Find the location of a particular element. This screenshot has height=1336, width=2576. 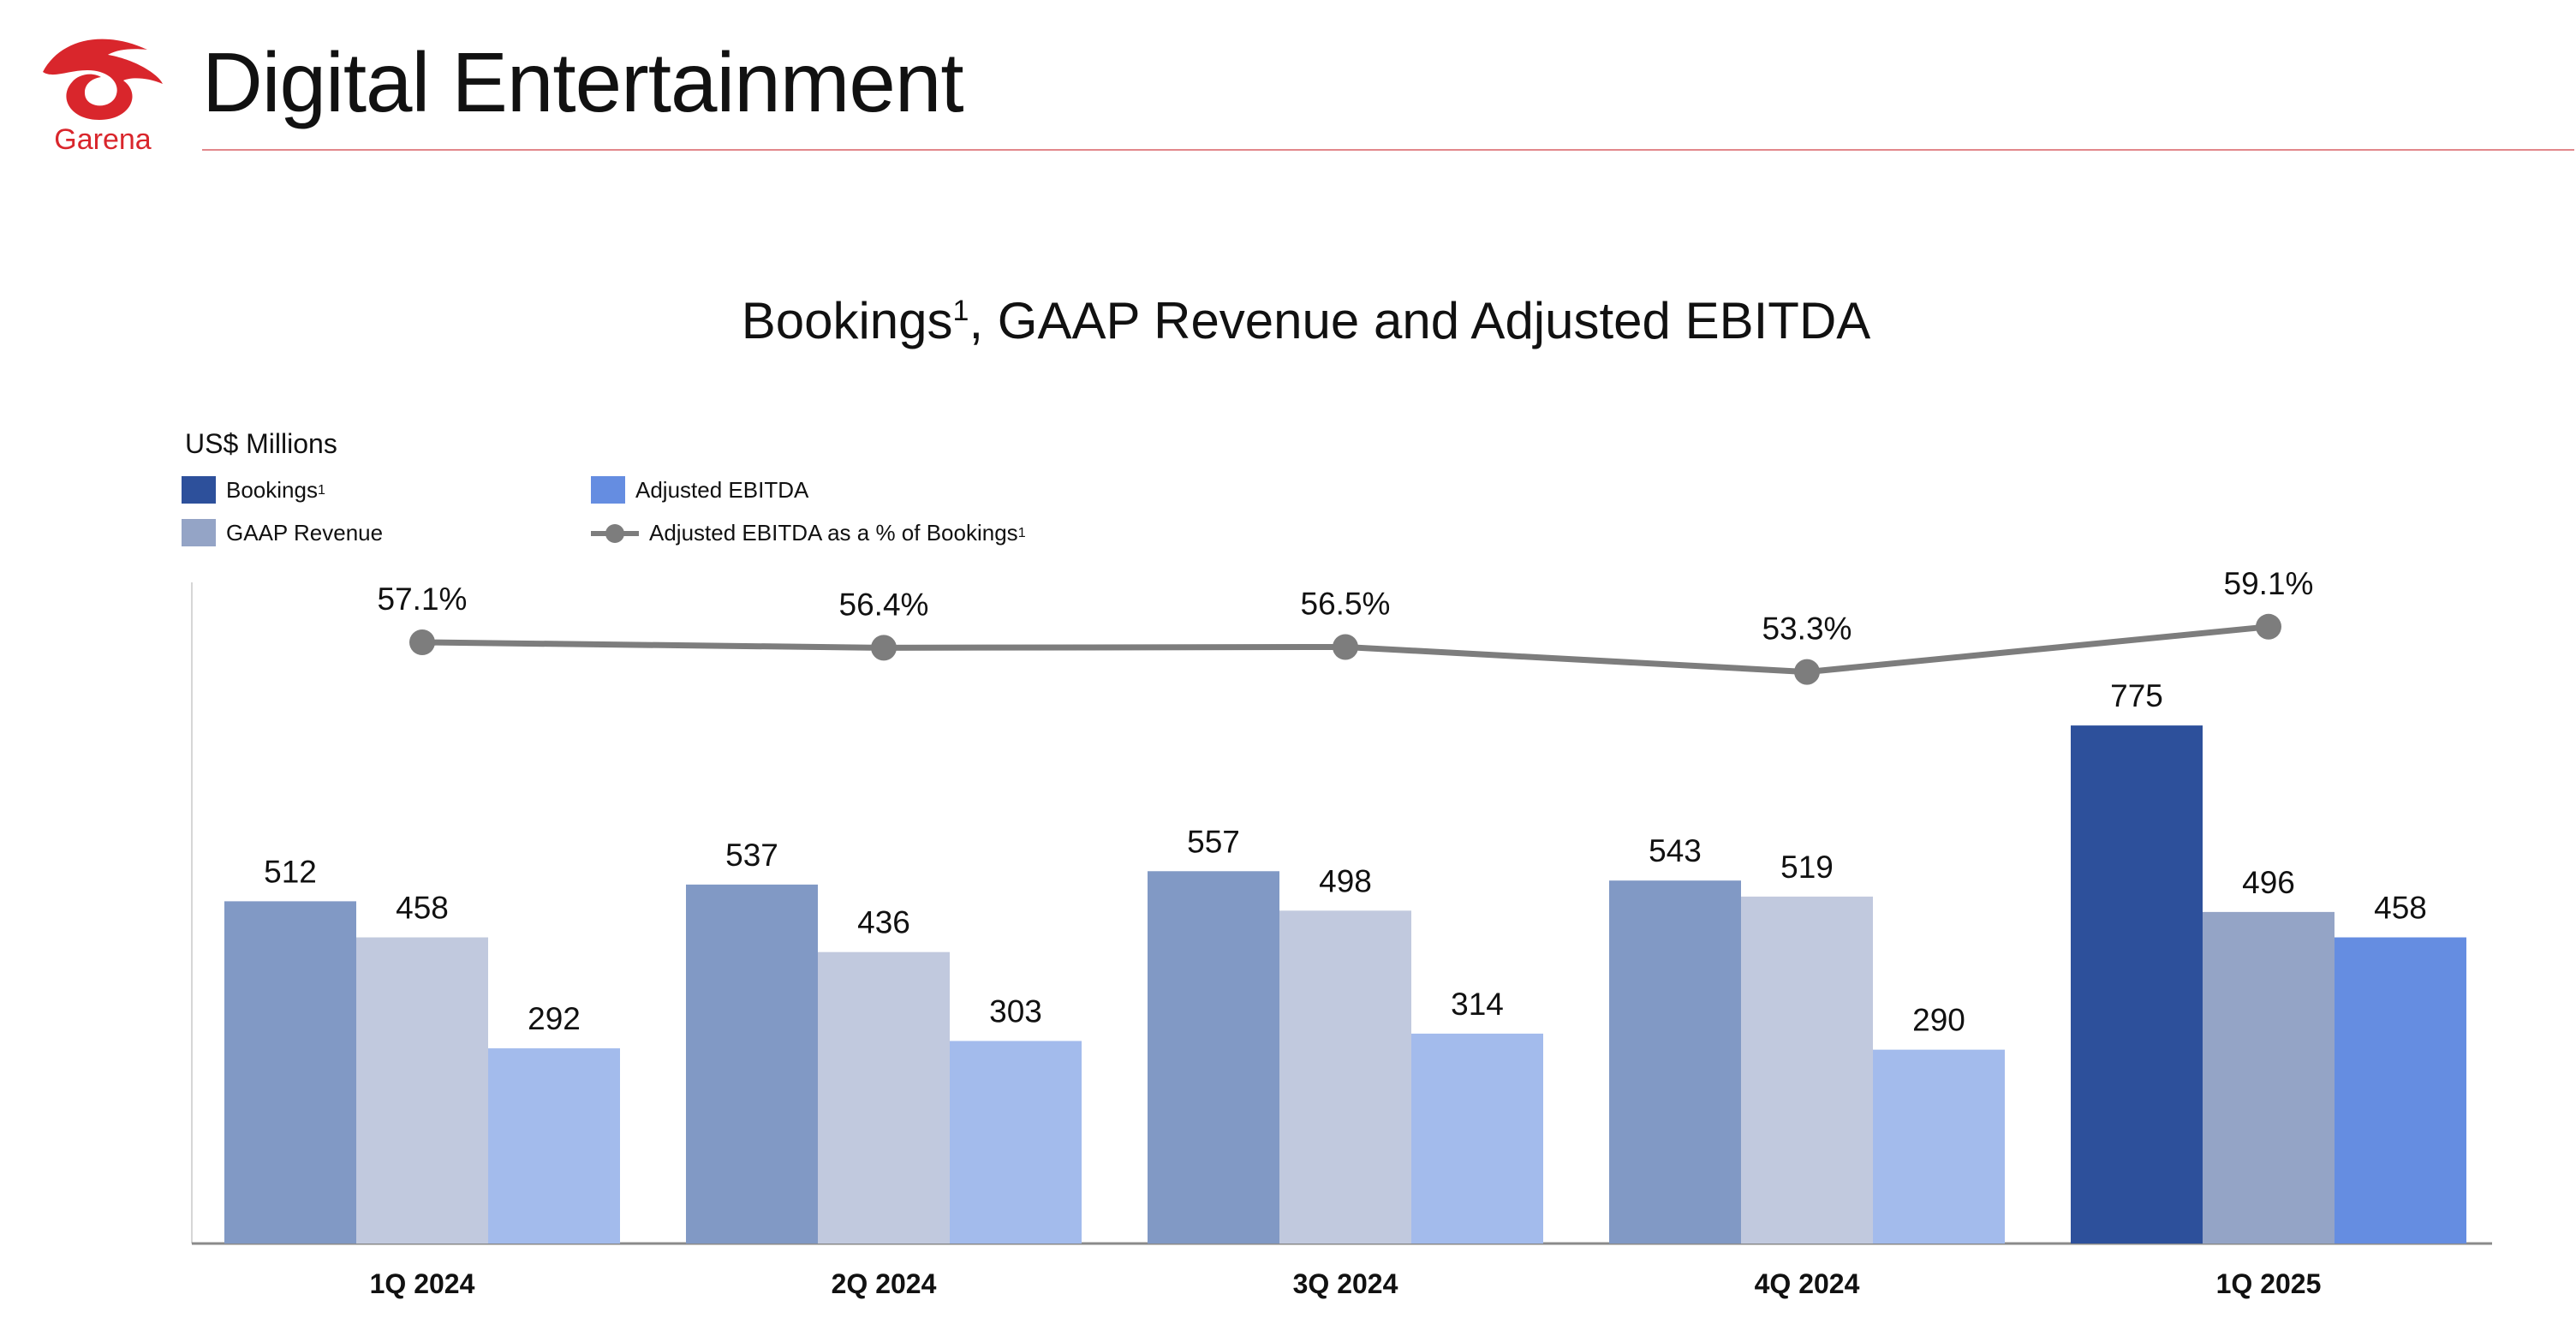

legend-item-ebitda: Adjusted EBITDA is located at coordinates (699, 490).